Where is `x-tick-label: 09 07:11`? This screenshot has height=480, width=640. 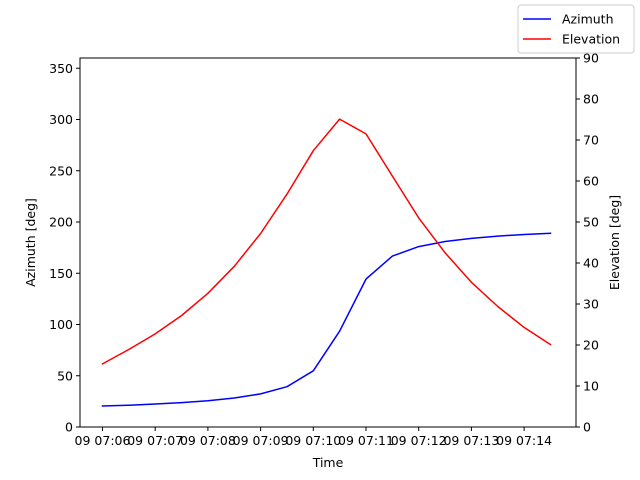 x-tick-label: 09 07:11 is located at coordinates (366, 440).